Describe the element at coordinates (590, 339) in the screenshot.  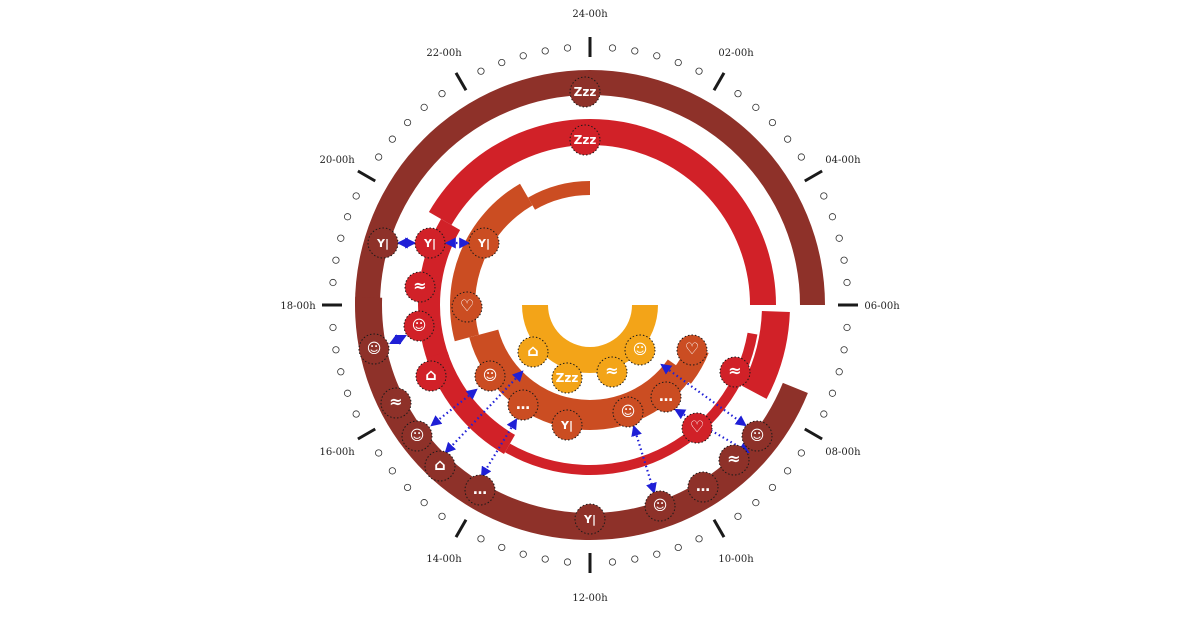
I see `inner-ring-arc` at that location.